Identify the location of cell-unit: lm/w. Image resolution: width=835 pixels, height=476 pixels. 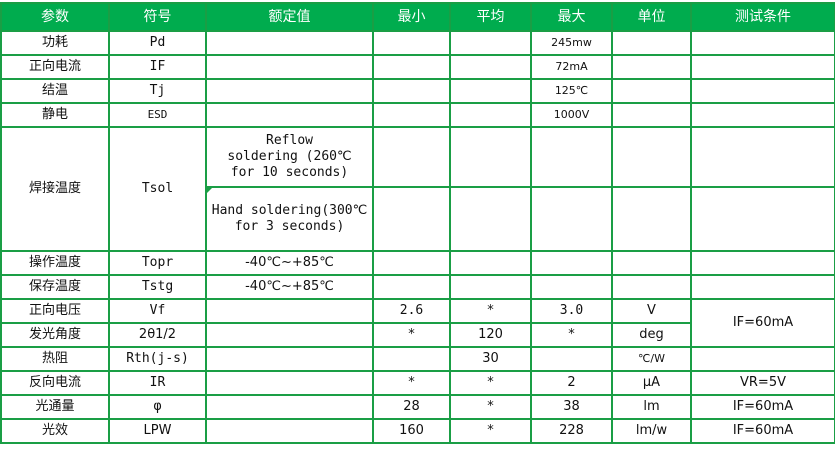
(651, 431).